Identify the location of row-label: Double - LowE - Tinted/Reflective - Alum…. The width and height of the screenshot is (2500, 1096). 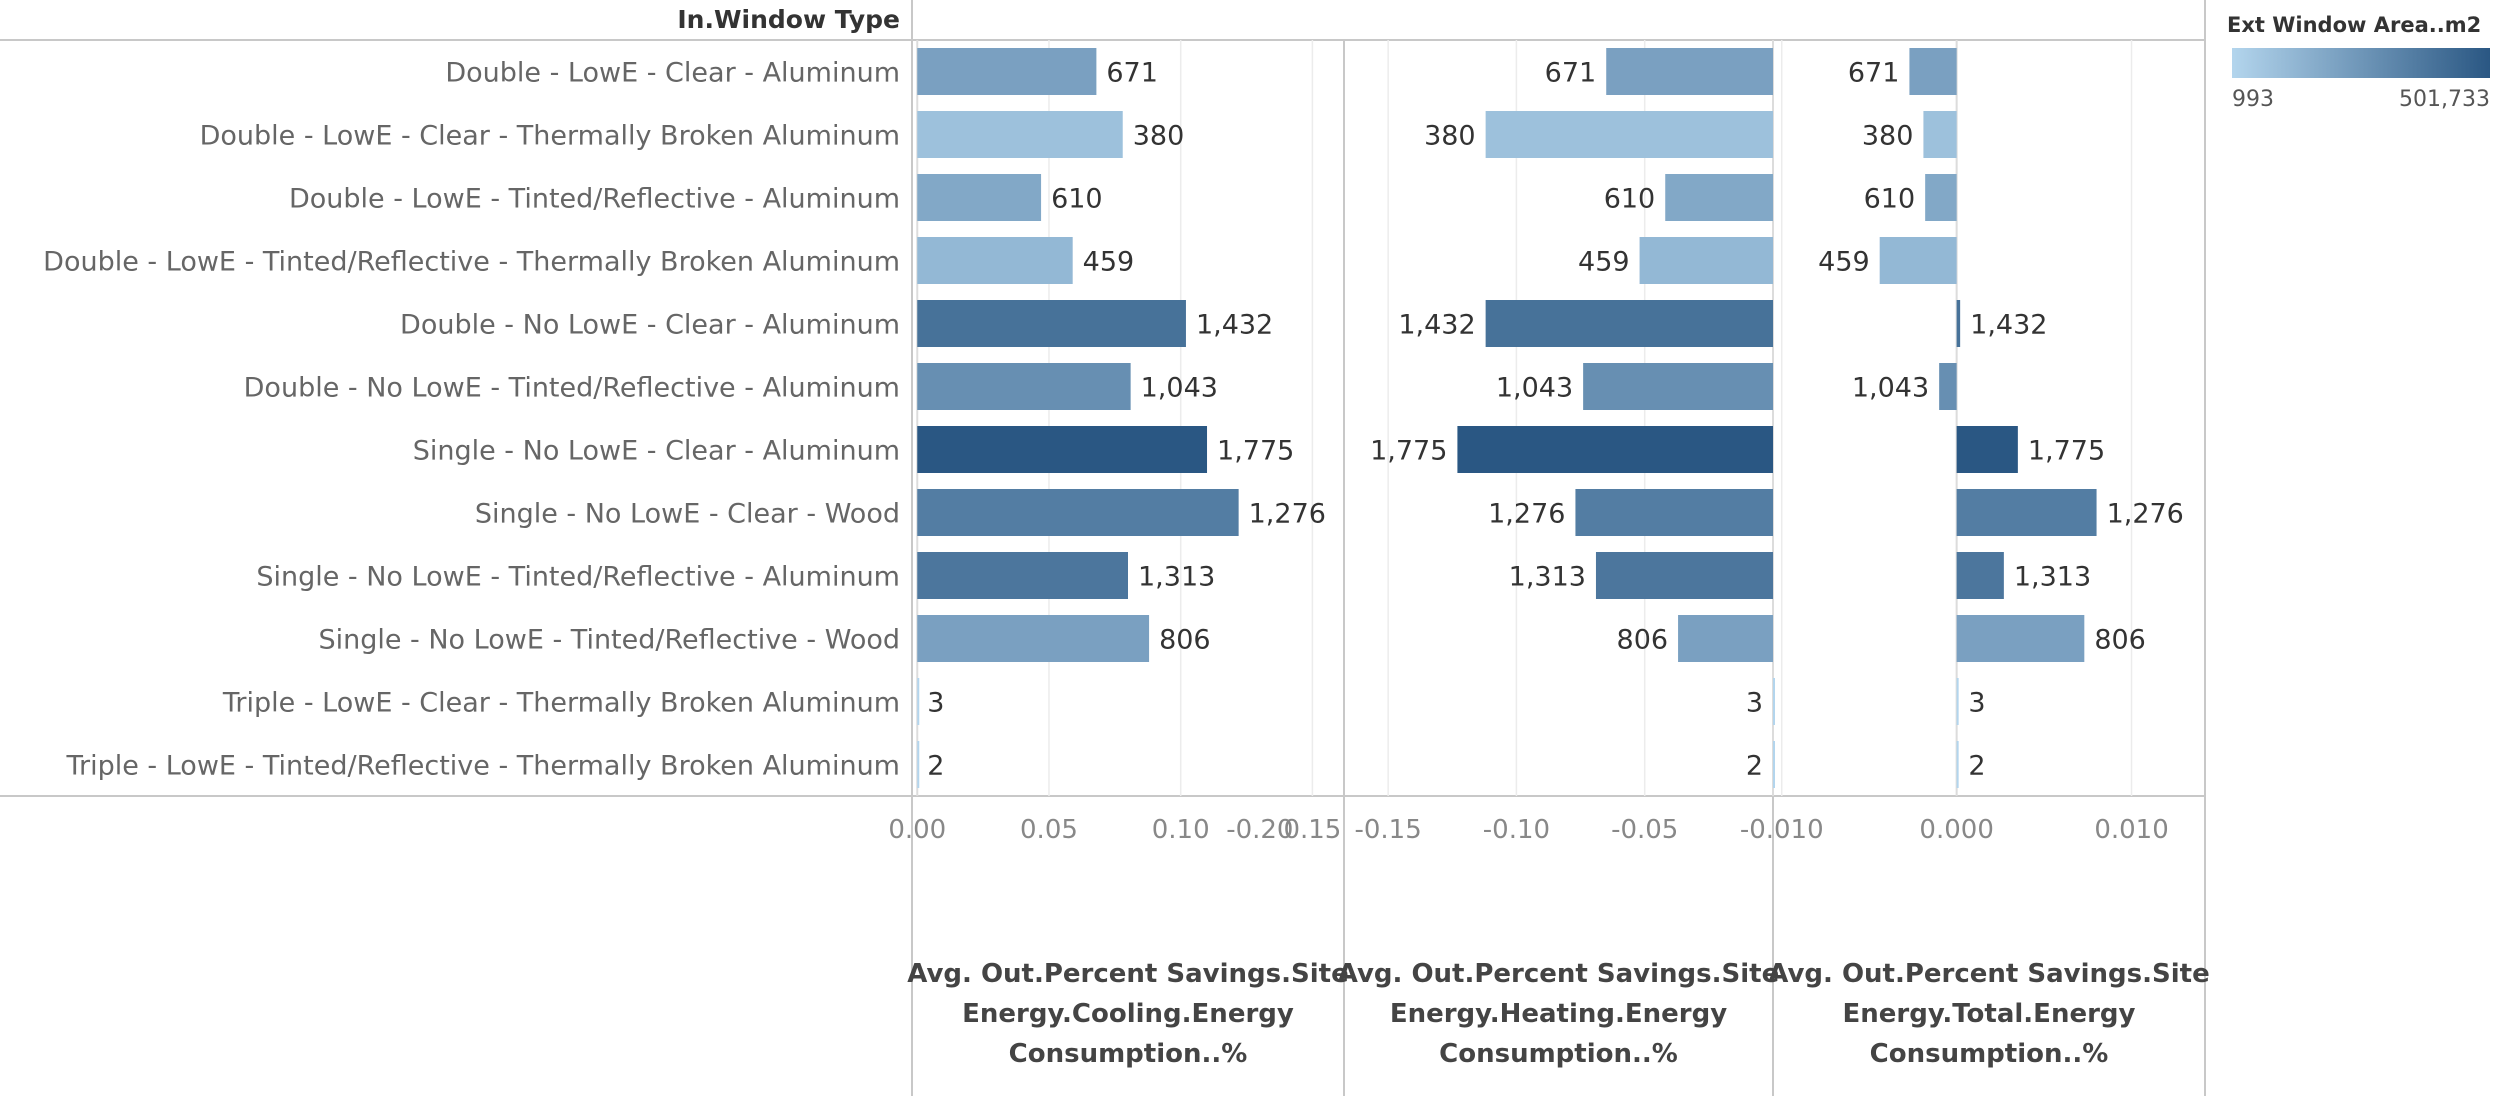
(594, 199).